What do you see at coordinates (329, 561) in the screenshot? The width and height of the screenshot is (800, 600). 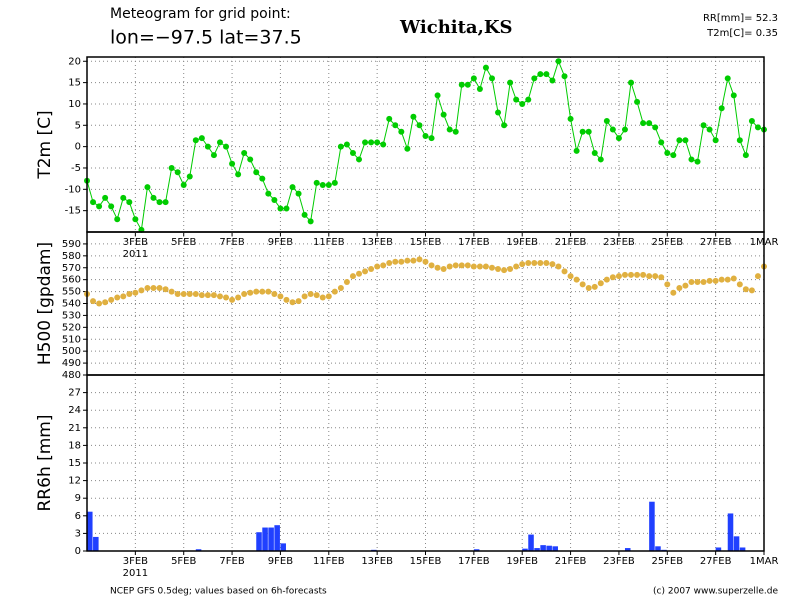 I see `x-tick-label: 11FEB` at bounding box center [329, 561].